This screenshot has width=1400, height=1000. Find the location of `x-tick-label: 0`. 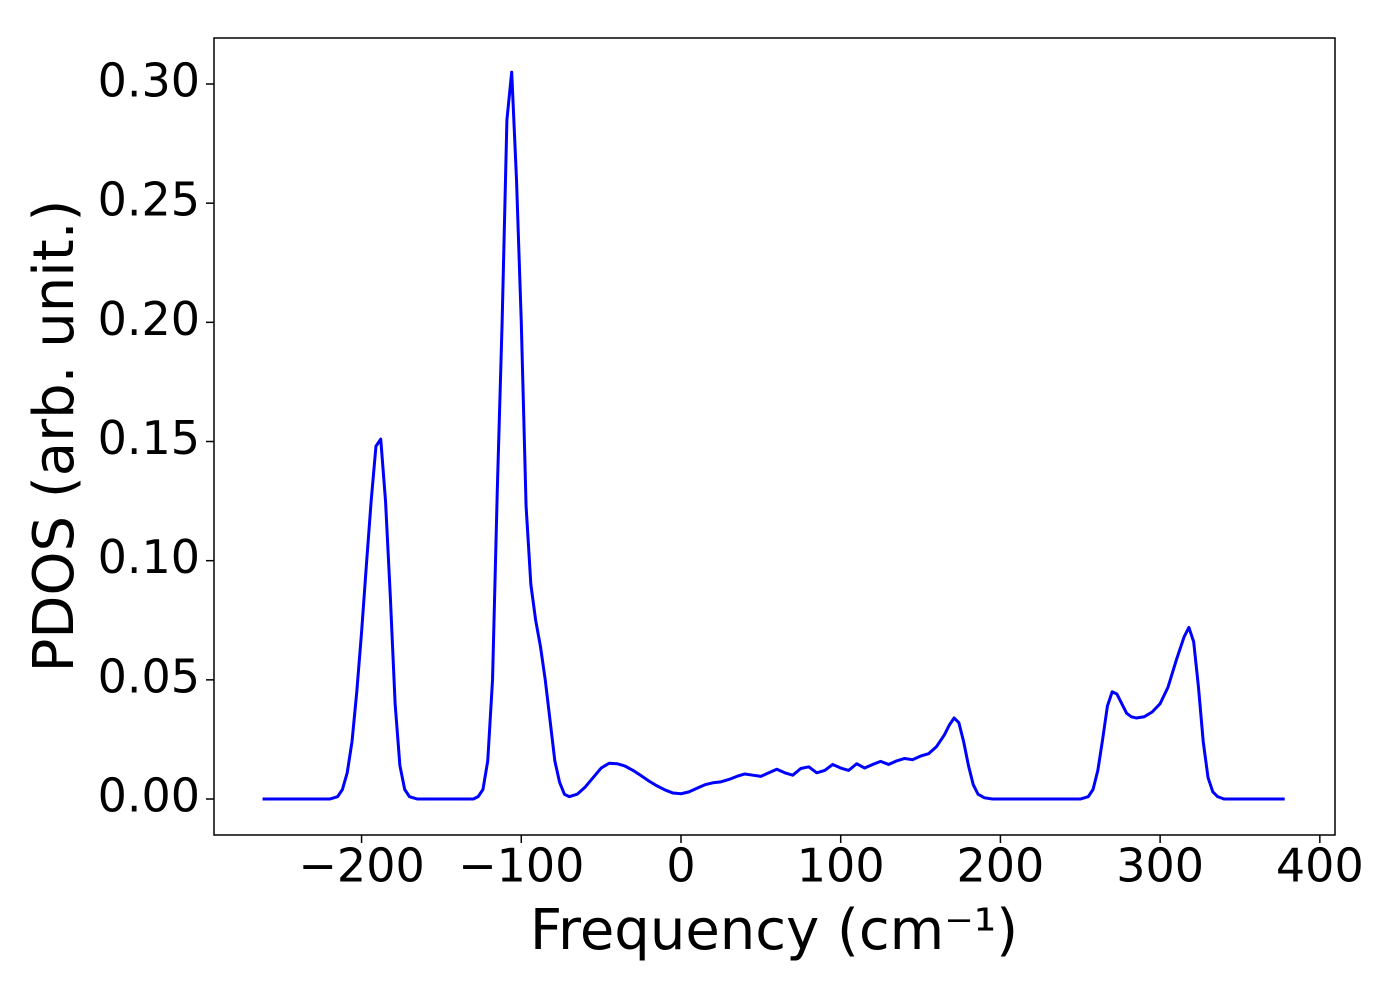

x-tick-label: 0 is located at coordinates (680, 866).